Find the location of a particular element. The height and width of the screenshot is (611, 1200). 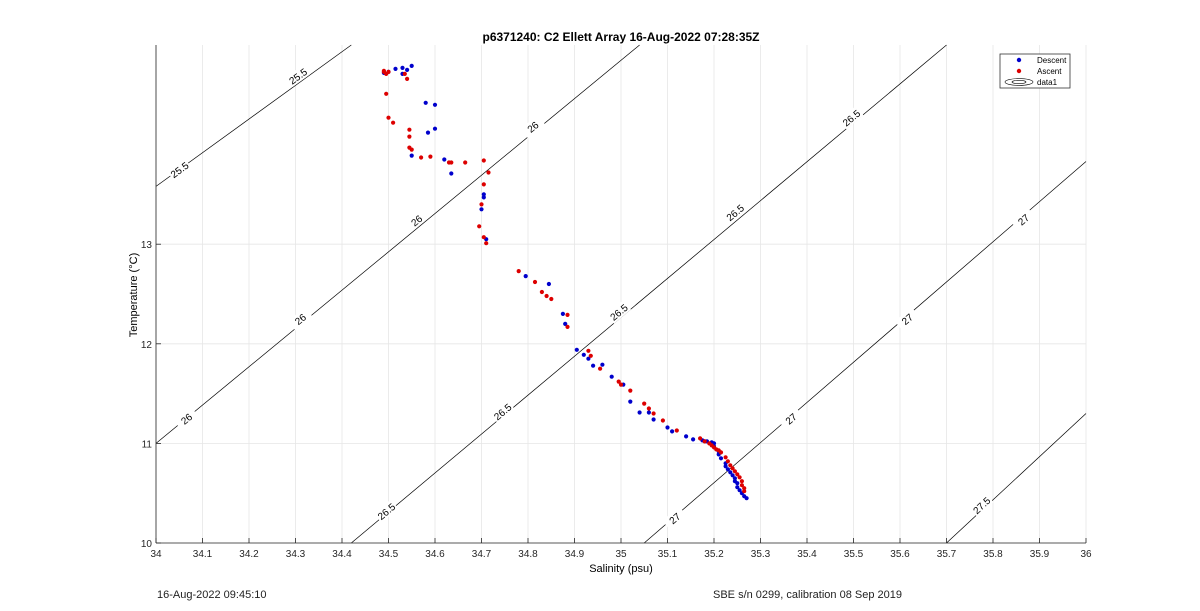

legend-contour-label: data1 is located at coordinates (1047, 82).